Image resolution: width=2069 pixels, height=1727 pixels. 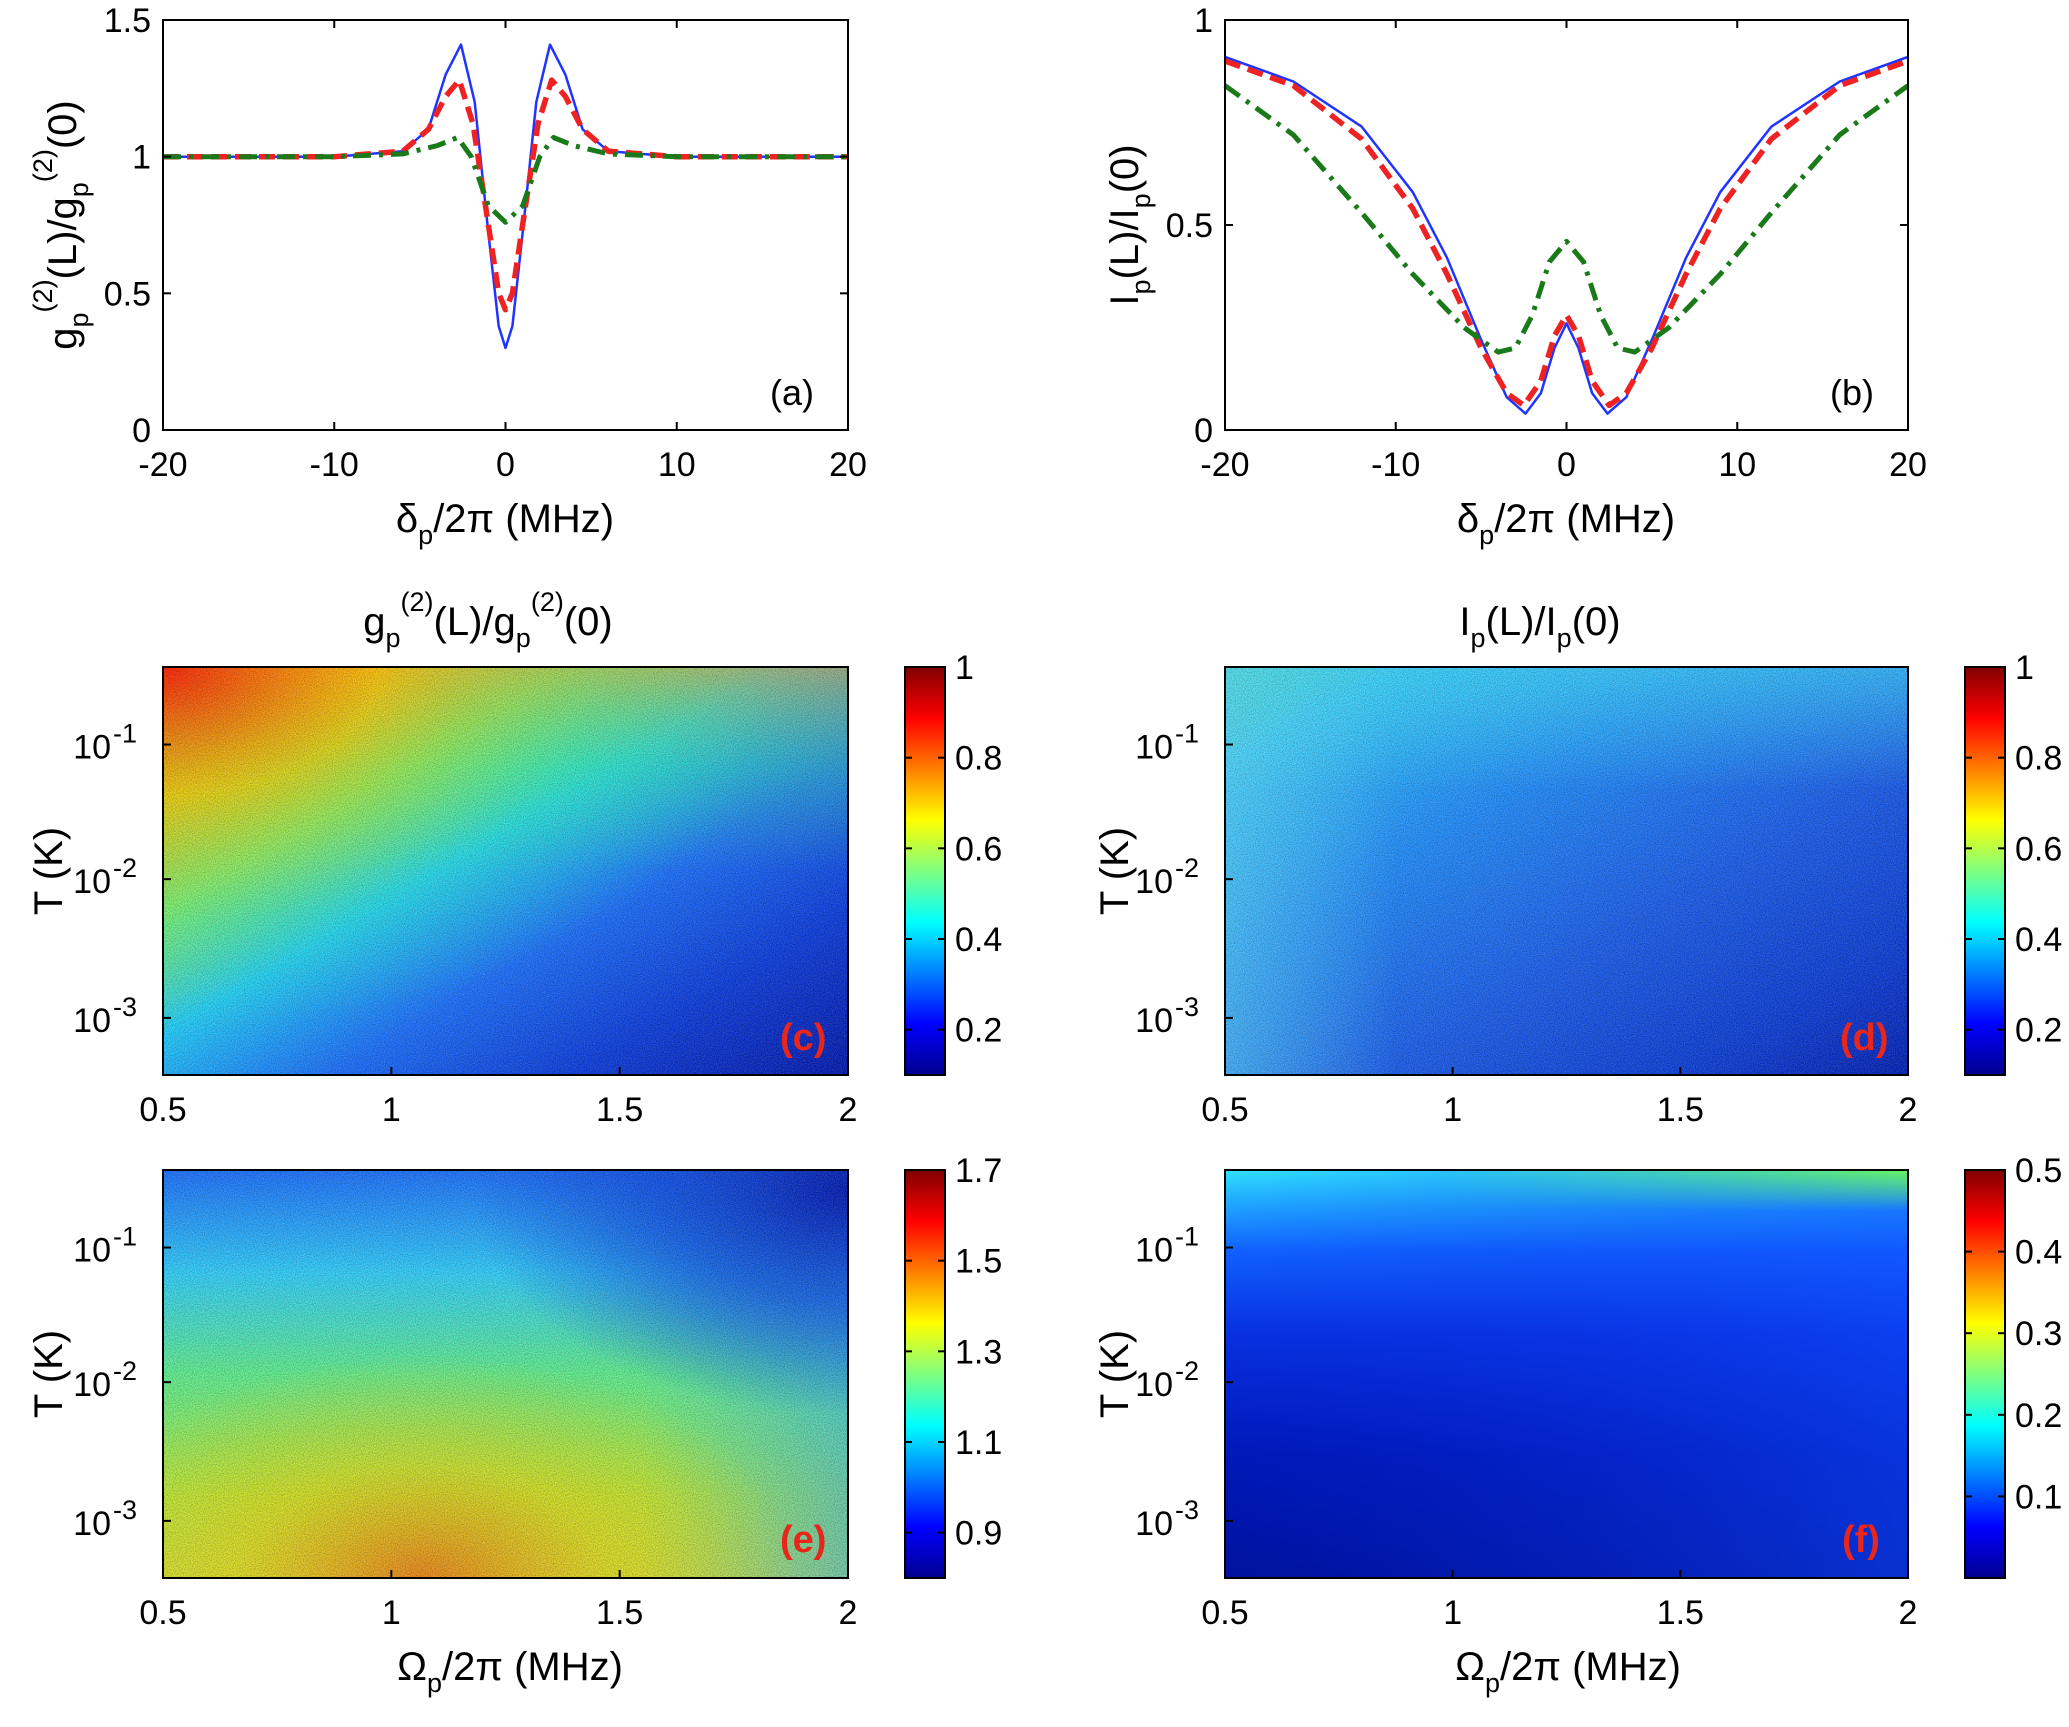 What do you see at coordinates (1985, 871) in the screenshot?
I see `panel-d-colorbar-scale` at bounding box center [1985, 871].